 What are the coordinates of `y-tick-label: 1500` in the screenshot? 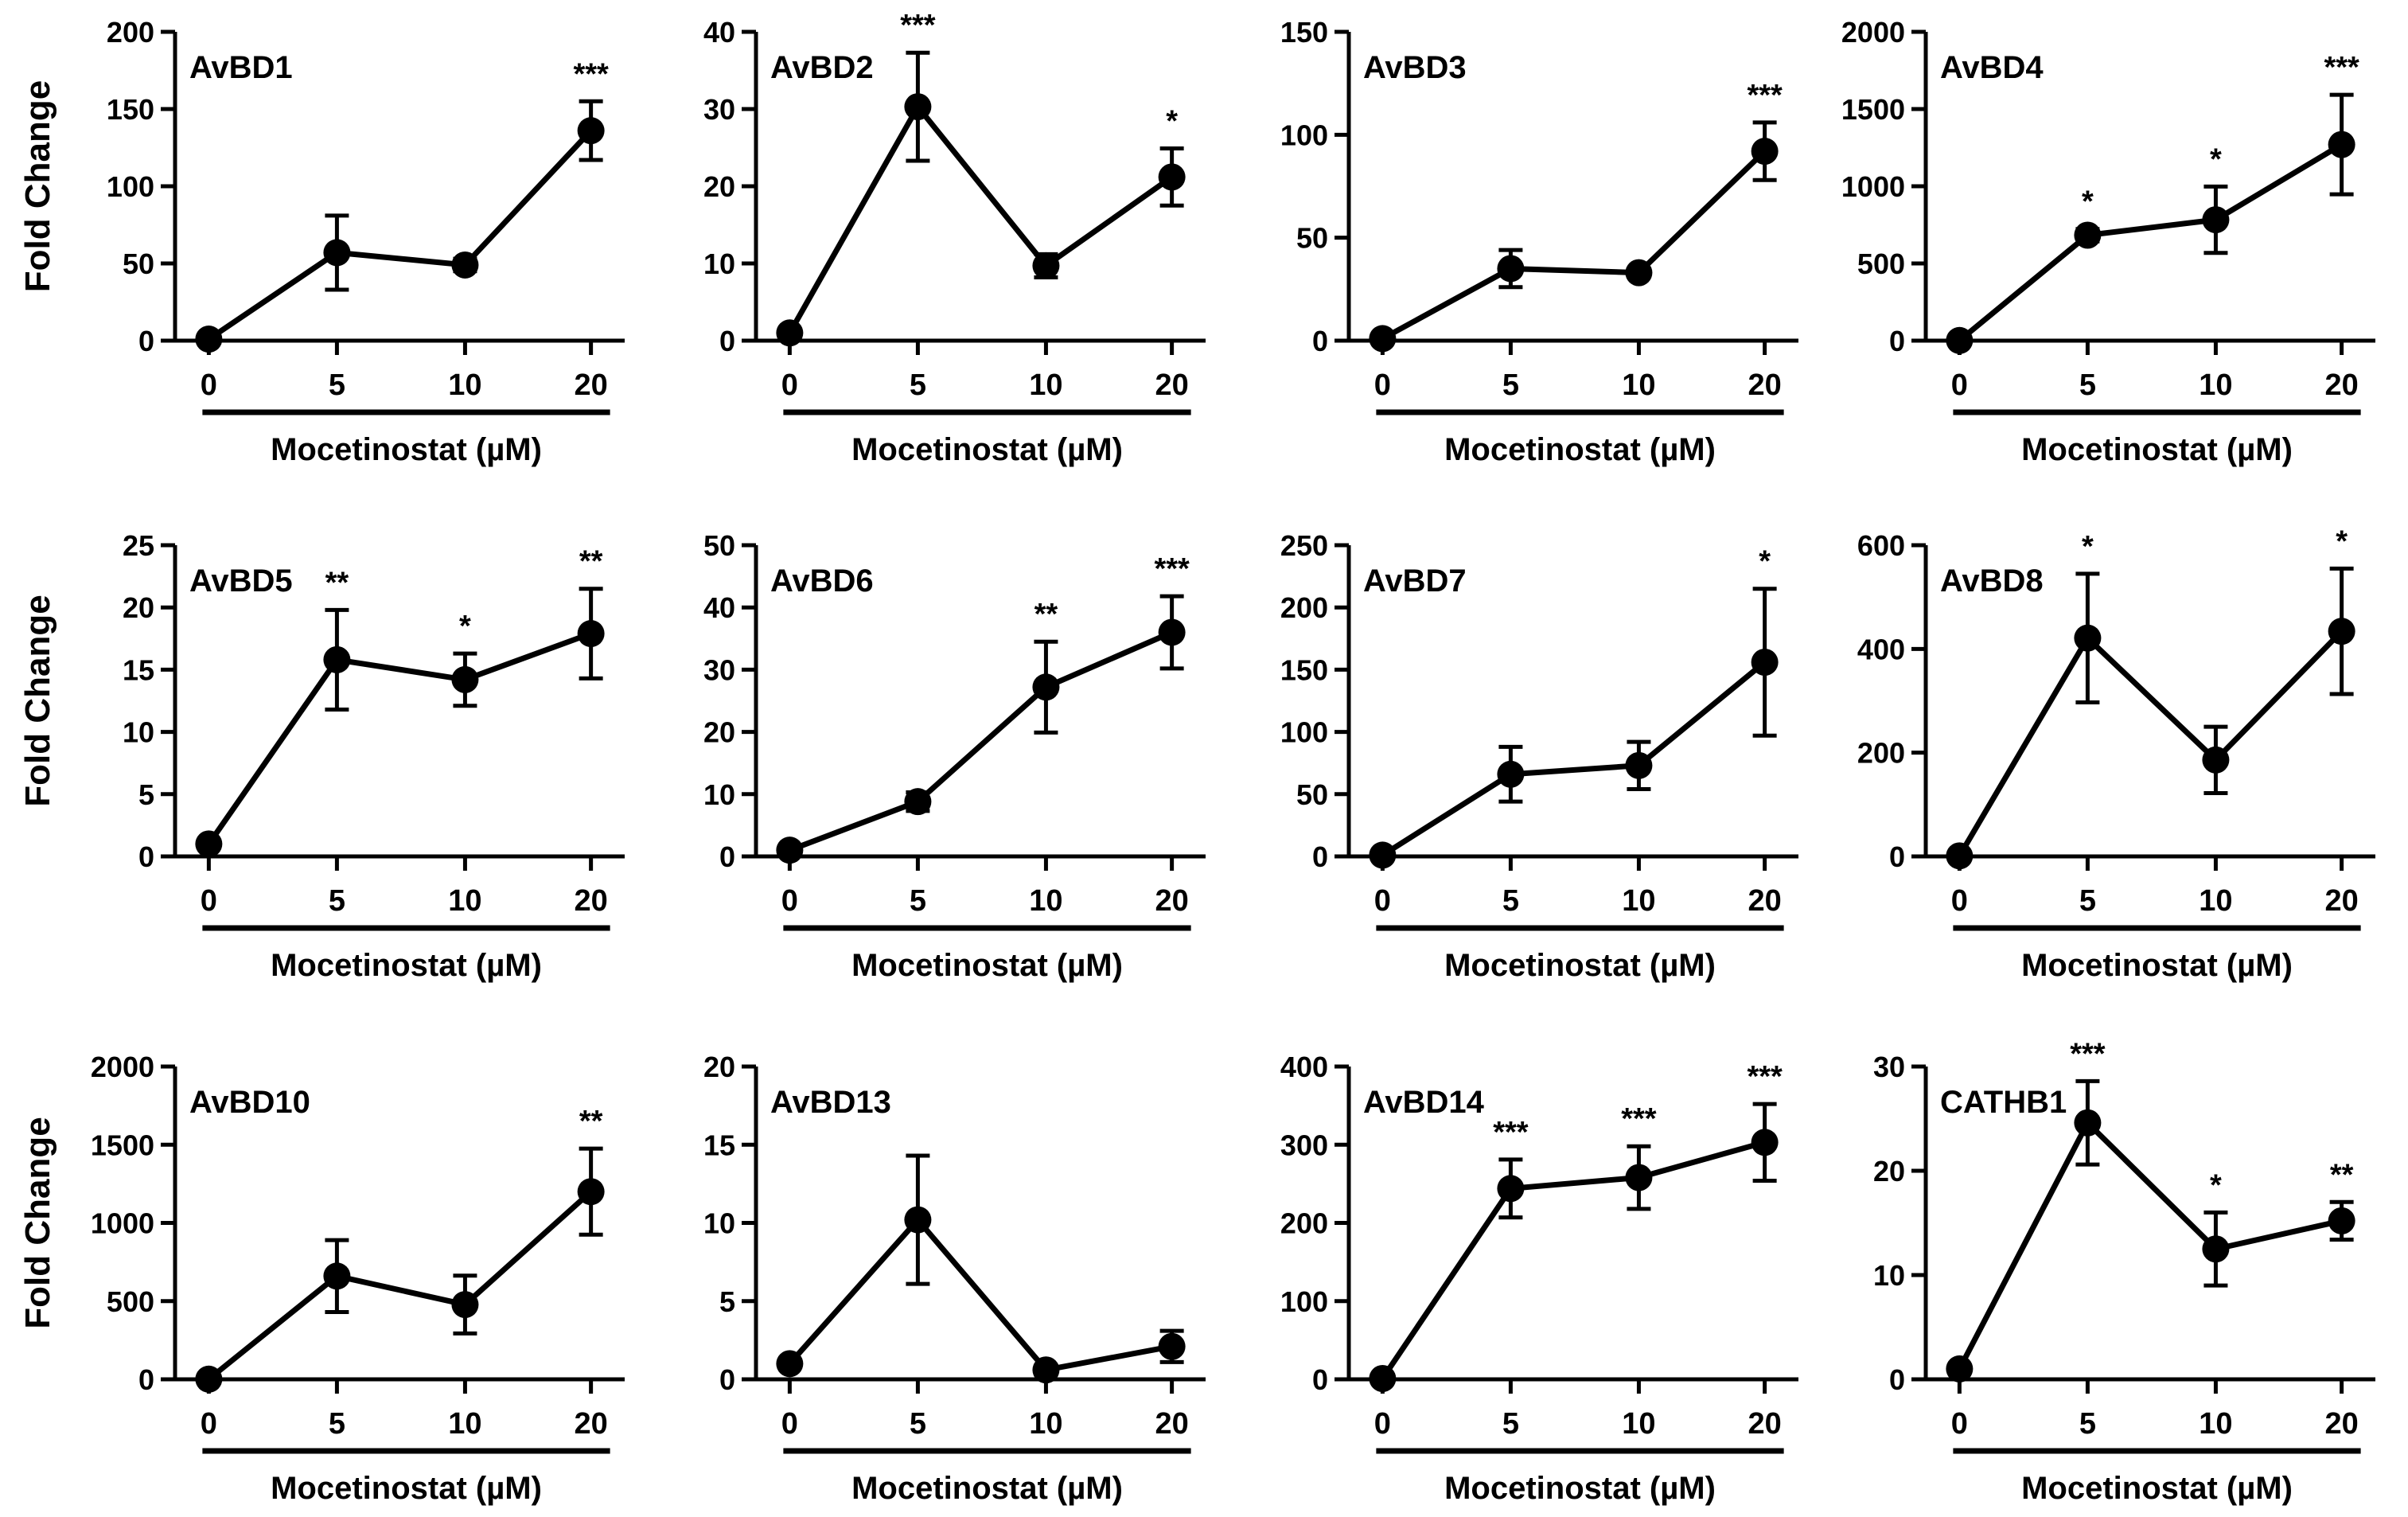 It's located at (1873, 109).